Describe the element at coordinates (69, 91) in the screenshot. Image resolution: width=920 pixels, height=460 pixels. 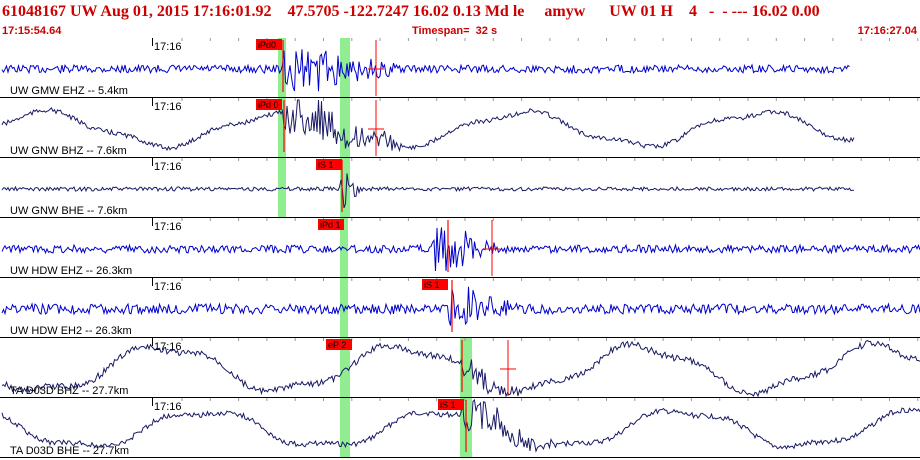
I see `station-label: UW GMW EHZ -- 5.4km` at that location.